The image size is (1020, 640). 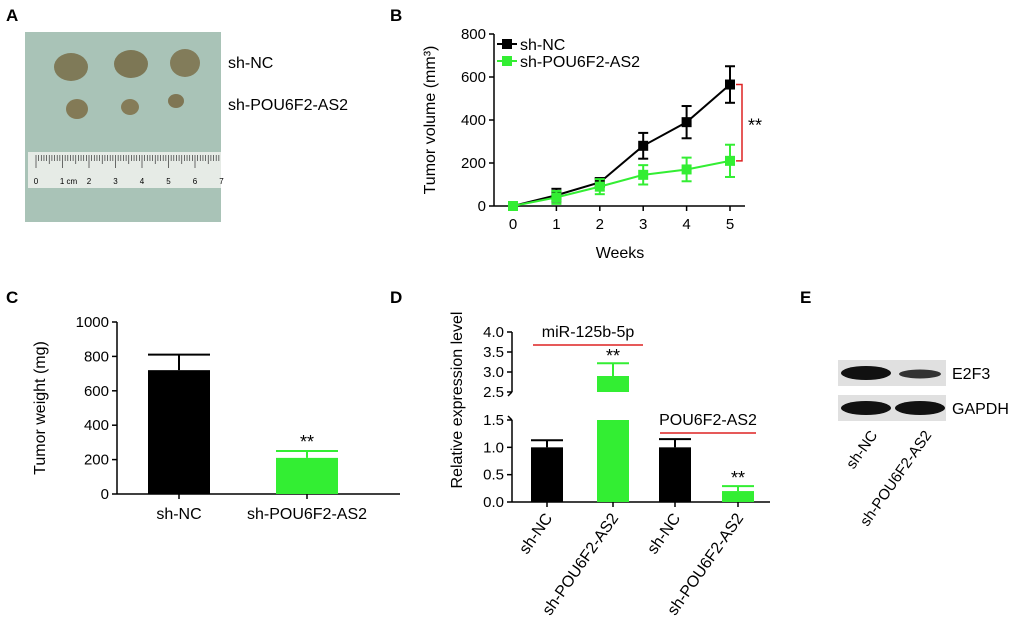 What do you see at coordinates (115, 181) in the screenshot?
I see `ruler-number: 3` at bounding box center [115, 181].